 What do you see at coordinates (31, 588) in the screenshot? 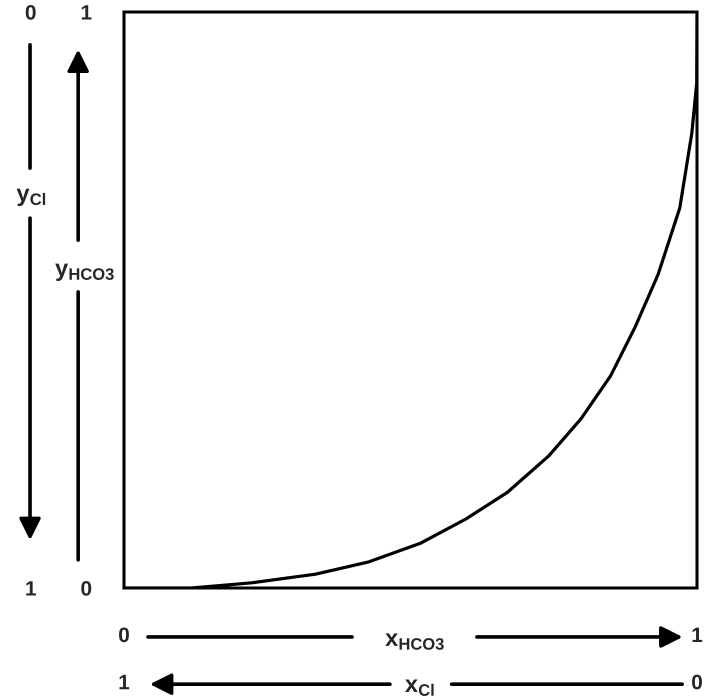
I see `y2-tick-label: 1` at bounding box center [31, 588].